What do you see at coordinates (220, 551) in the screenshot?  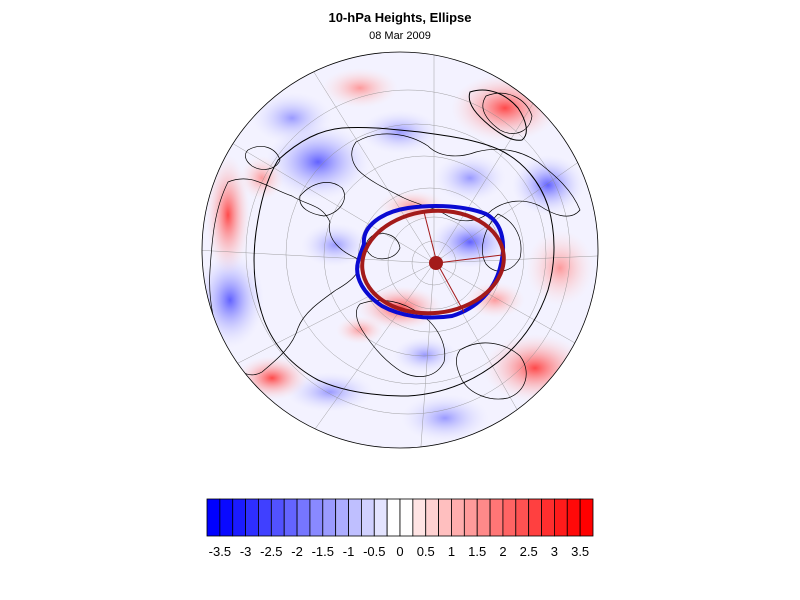 I see `colorbar-tick-label: -3.5` at bounding box center [220, 551].